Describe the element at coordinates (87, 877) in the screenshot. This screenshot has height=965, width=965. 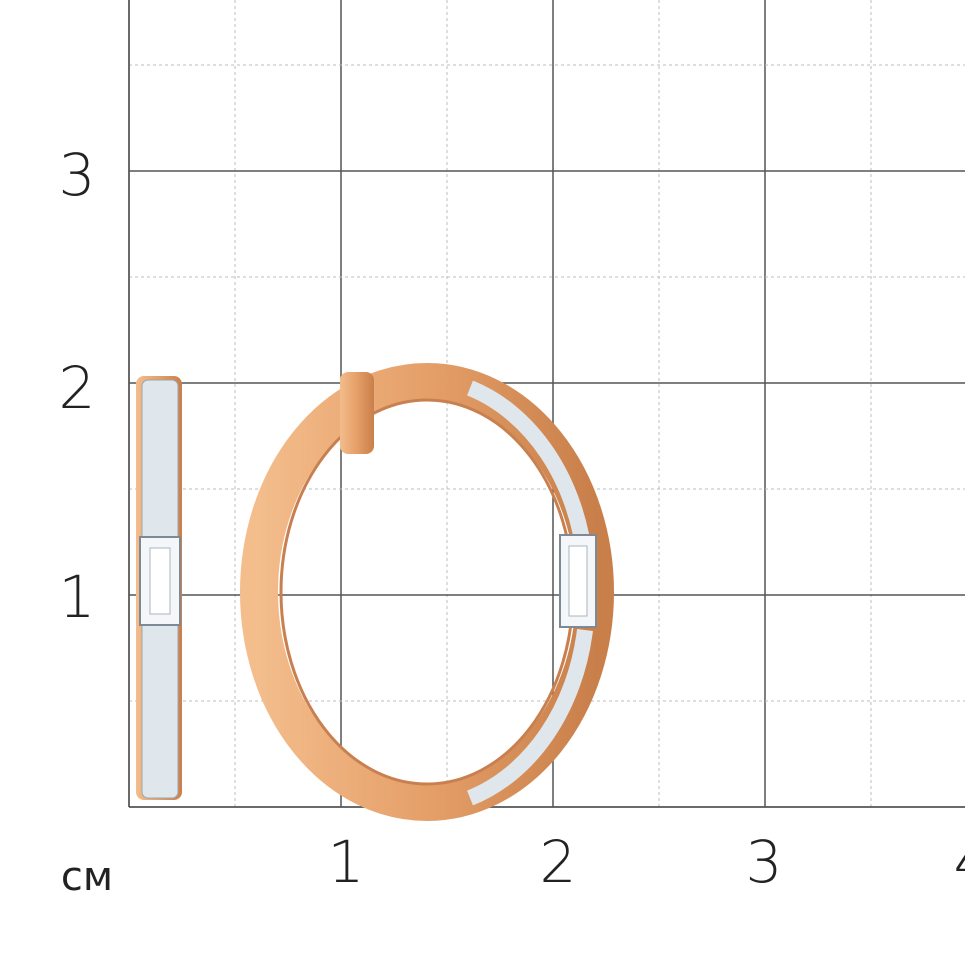
I see `unit-label: см` at that location.